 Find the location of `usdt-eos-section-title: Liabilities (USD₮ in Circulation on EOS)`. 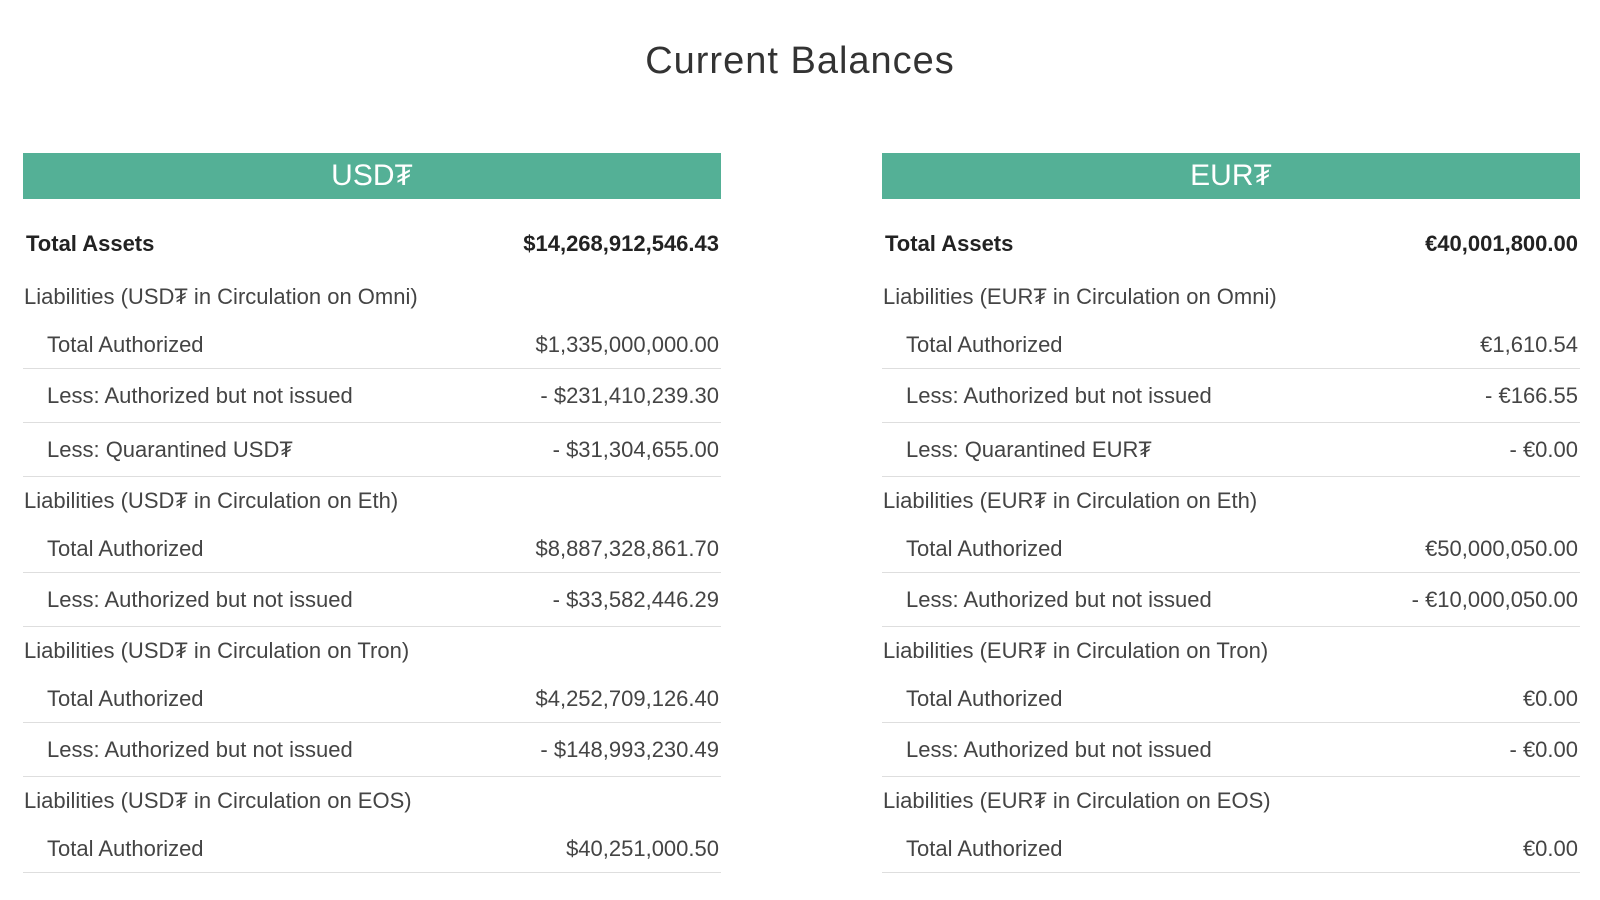

usdt-eos-section-title: Liabilities (USD₮ in Circulation on EOS) is located at coordinates (372, 801).